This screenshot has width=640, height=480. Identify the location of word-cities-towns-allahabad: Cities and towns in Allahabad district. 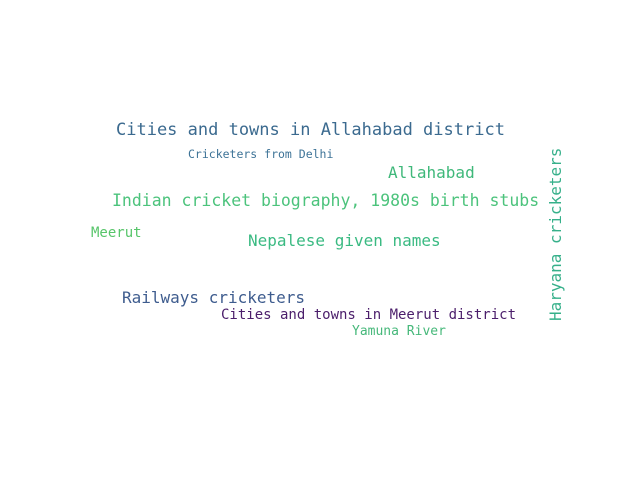
(310, 130).